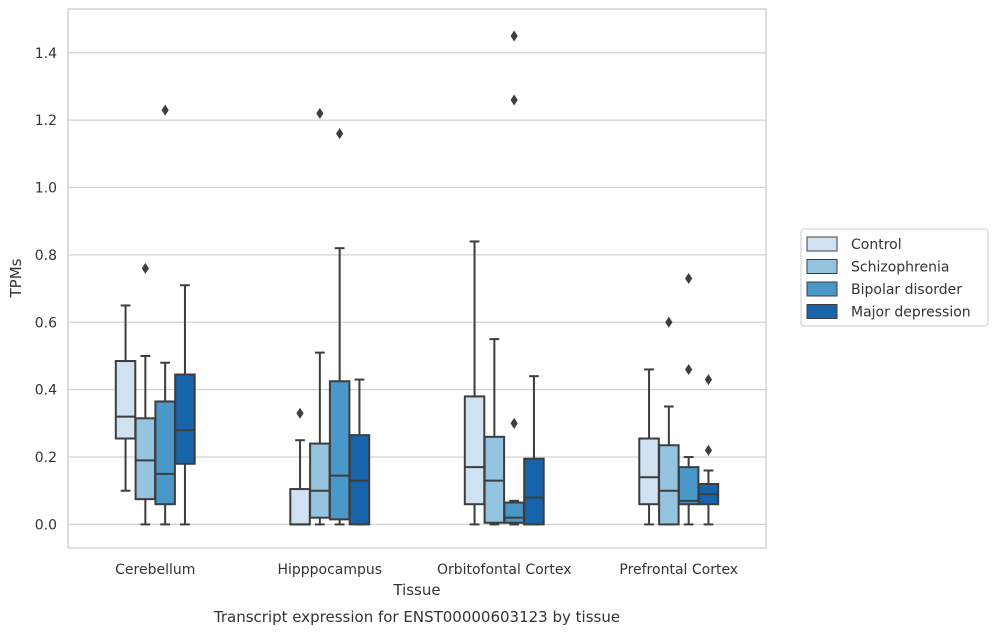 The image size is (997, 638). What do you see at coordinates (416, 590) in the screenshot?
I see `x-axis-label: Tissue` at bounding box center [416, 590].